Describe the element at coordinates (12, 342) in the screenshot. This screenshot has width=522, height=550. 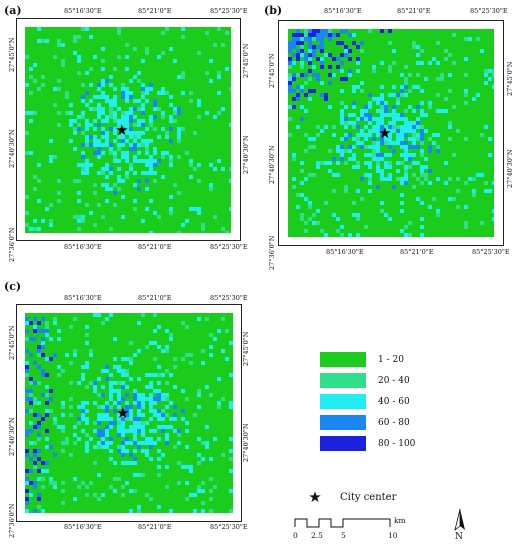
I see `left-tick-c-1: 27°45'0"N` at that location.